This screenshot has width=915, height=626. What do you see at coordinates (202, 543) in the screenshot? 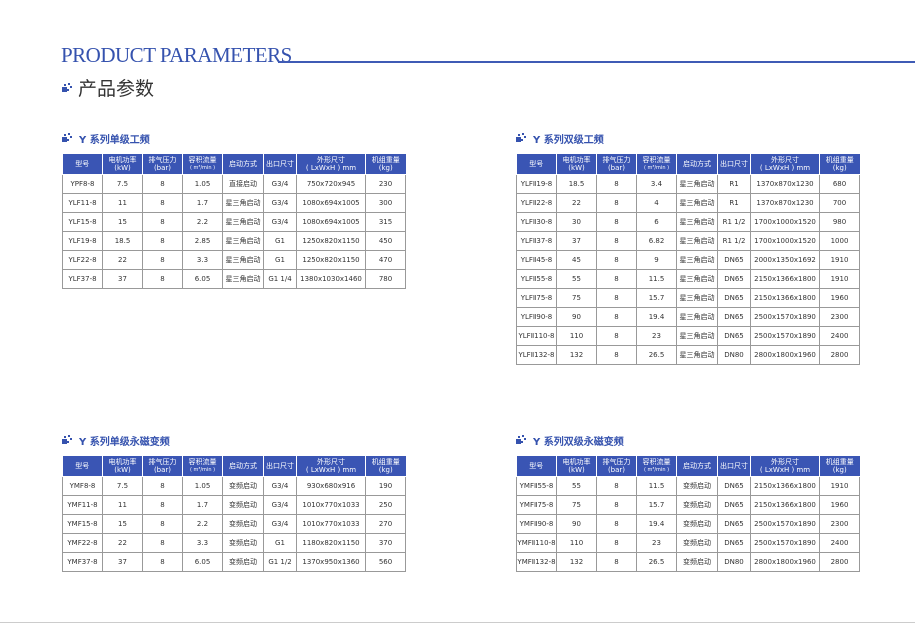
I see `table-cell: 3.3` at bounding box center [202, 543].